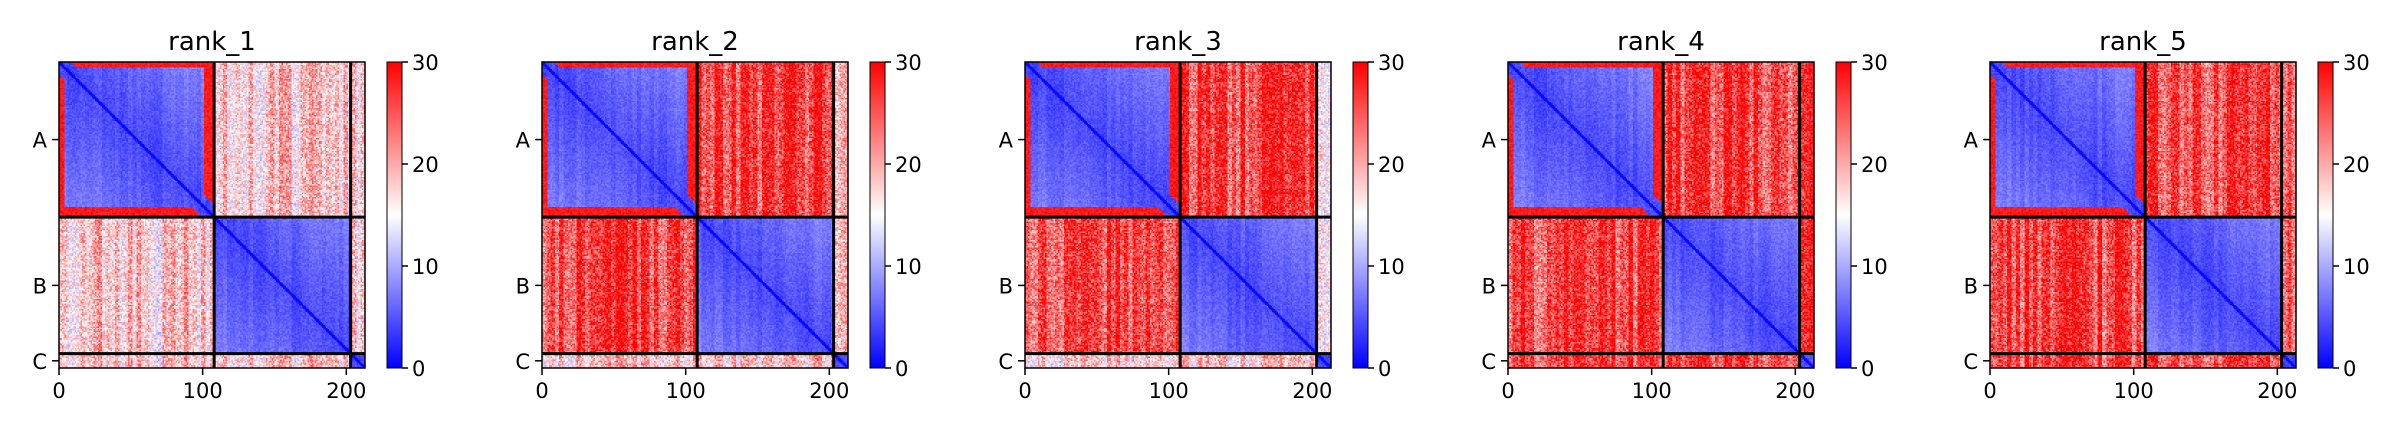 The width and height of the screenshot is (2401, 438). What do you see at coordinates (1661, 42) in the screenshot?
I see `plot-title: rank_4` at bounding box center [1661, 42].